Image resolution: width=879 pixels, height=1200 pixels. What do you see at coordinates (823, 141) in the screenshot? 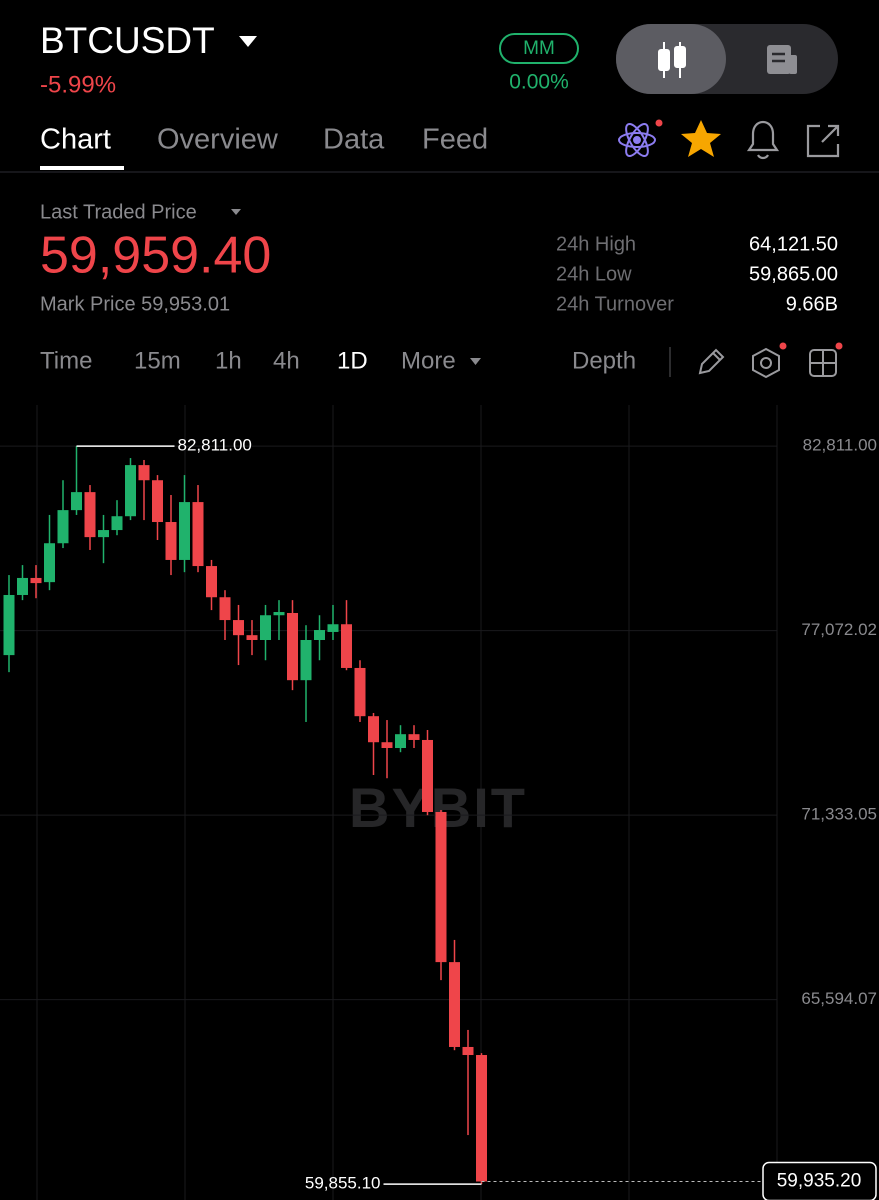
I see `share-icon` at bounding box center [823, 141].